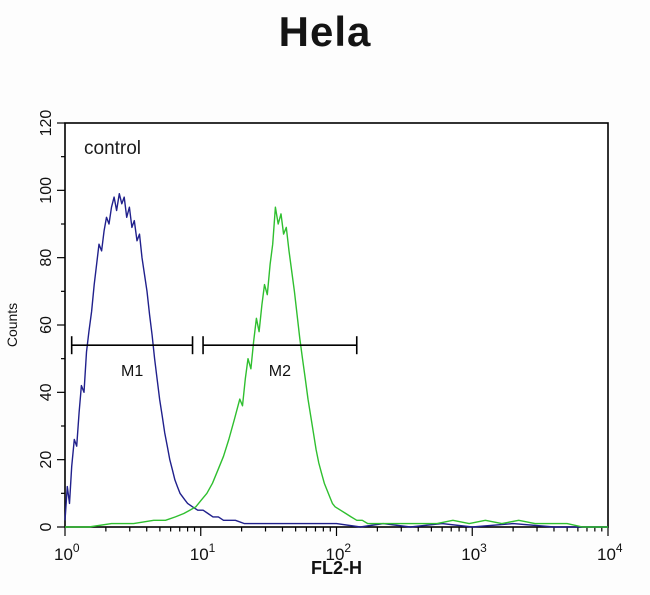 This screenshot has width=650, height=595. Describe the element at coordinates (132, 371) in the screenshot. I see `marker-label-m1: M1` at that location.